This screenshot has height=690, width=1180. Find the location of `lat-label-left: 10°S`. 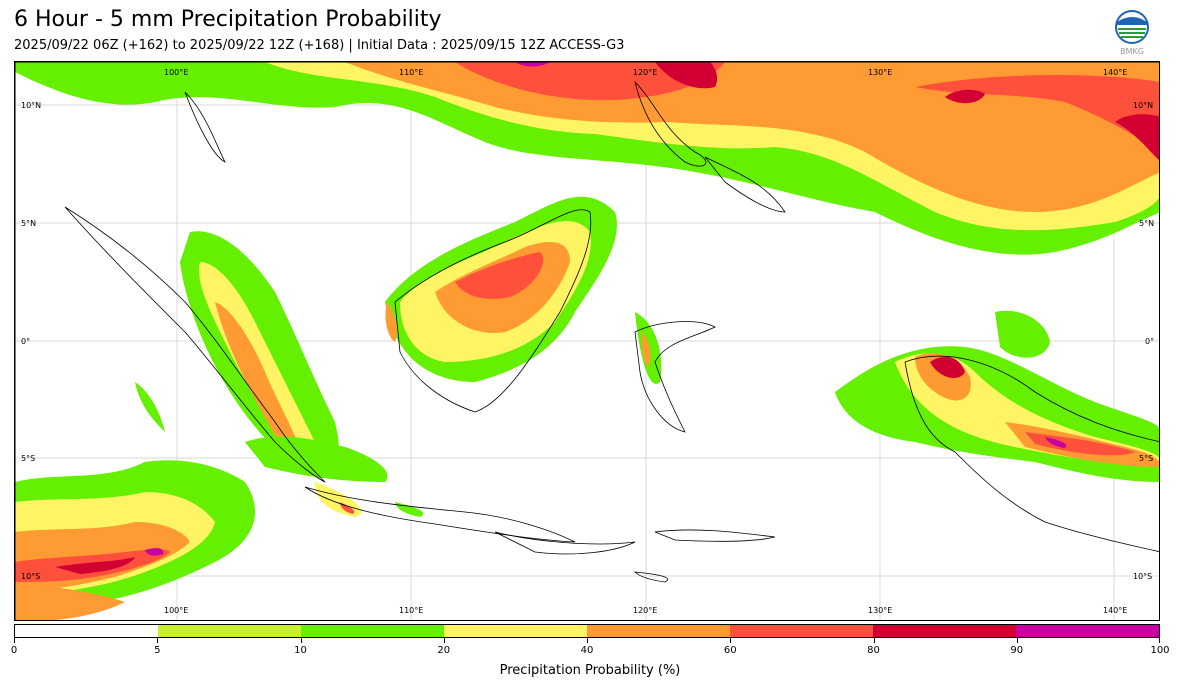

lat-label-left: 10°S is located at coordinates (31, 576).